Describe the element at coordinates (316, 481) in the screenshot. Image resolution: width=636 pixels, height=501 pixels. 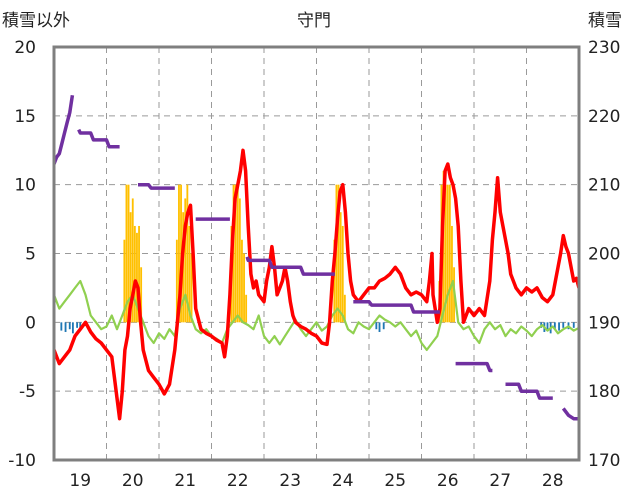
I see `x-axis-ticks: 19 20 21 22 23 24 25 26 27 28` at that location.